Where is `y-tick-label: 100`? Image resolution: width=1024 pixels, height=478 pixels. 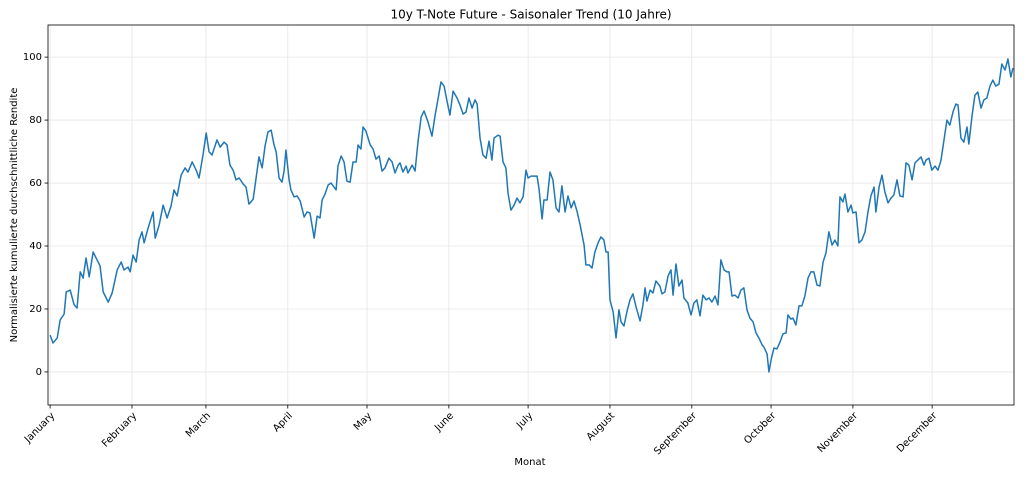 y-tick-label: 100 is located at coordinates (32, 57).